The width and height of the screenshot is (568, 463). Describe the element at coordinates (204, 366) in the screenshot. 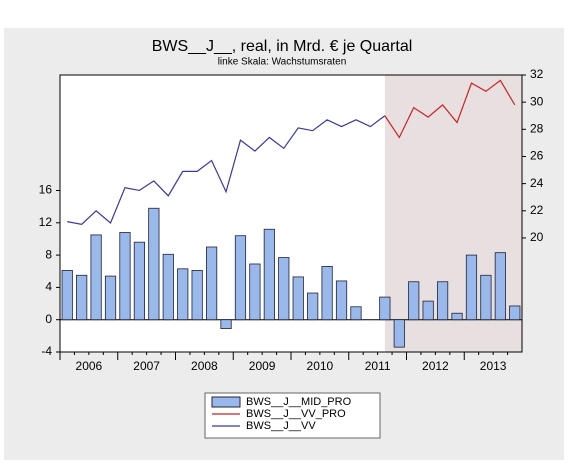

I see `x-tick-label: 2008` at that location.